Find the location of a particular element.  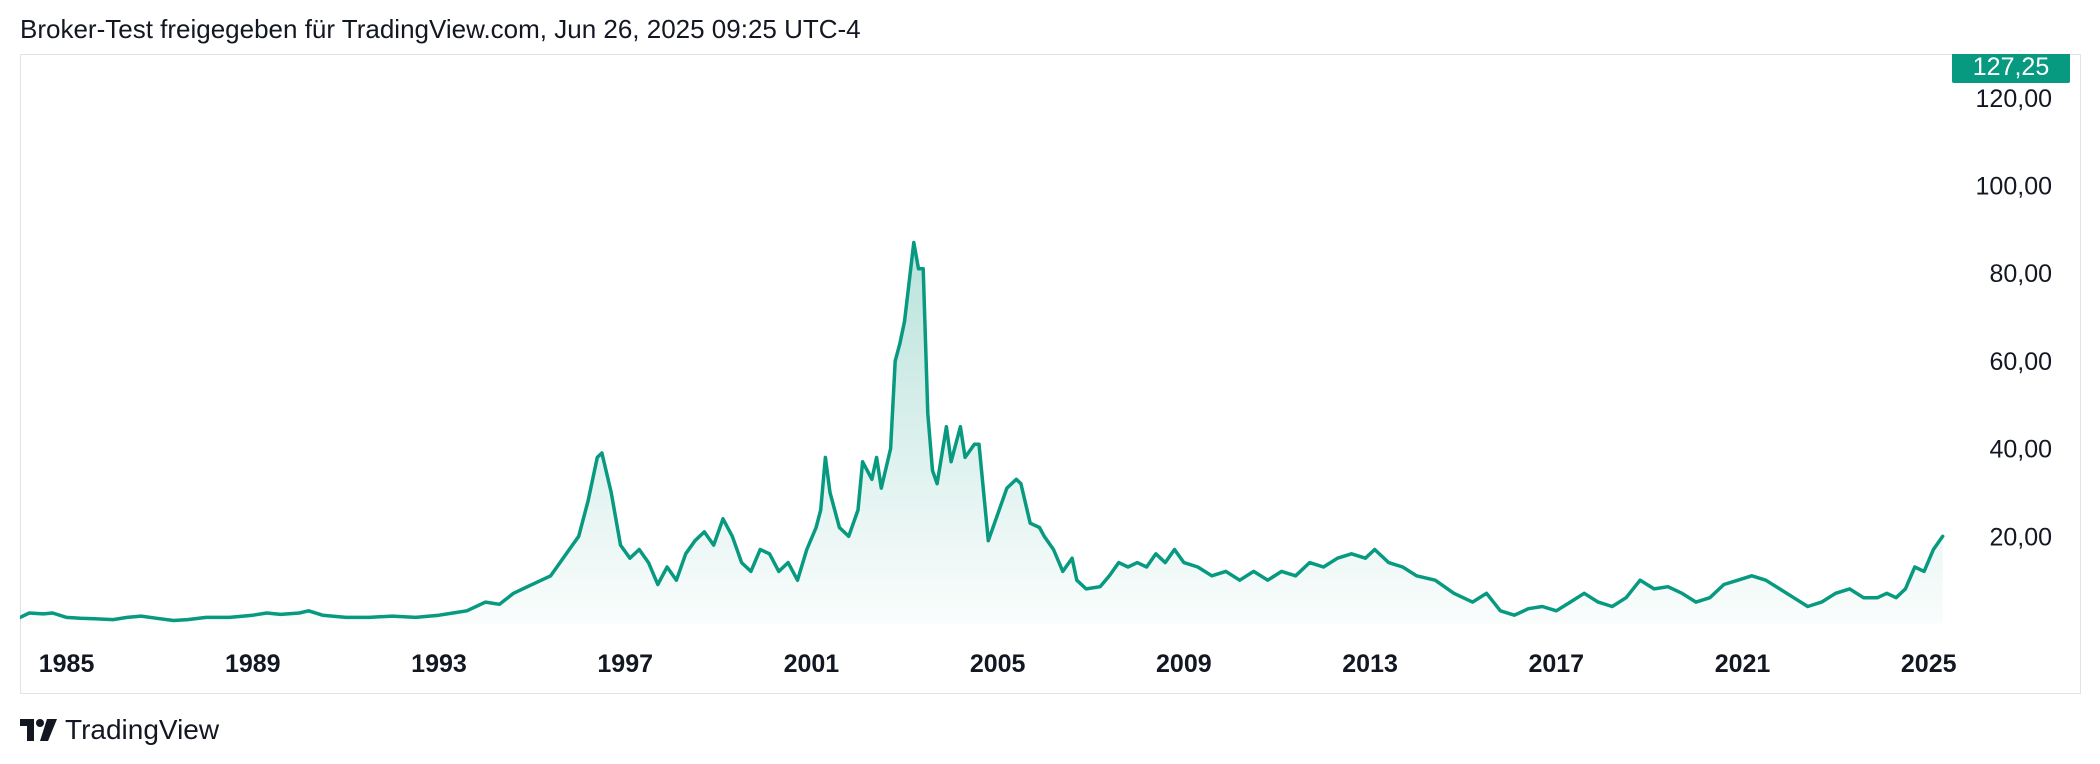

x-tick-label: 2021 is located at coordinates (1743, 664).